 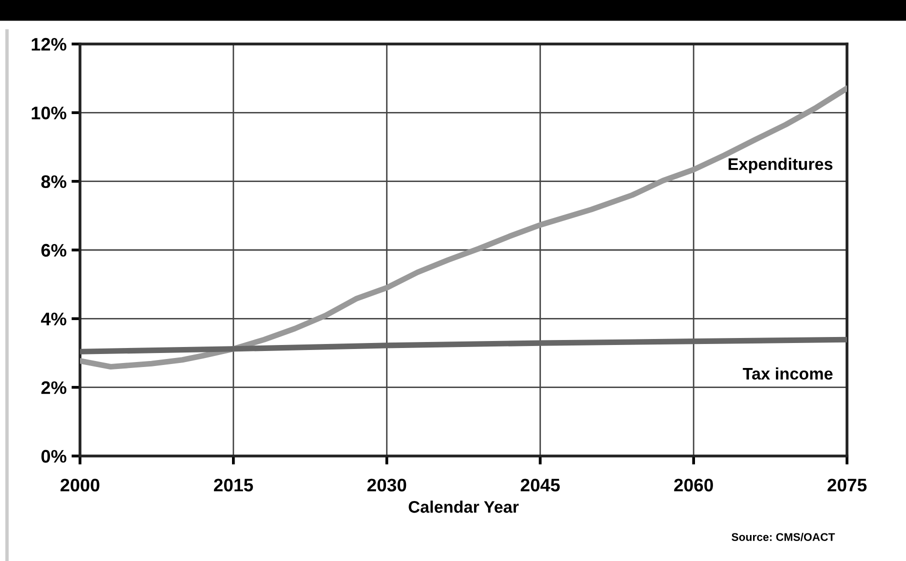 I want to click on y-tick-label: 2%, so click(x=53, y=387).